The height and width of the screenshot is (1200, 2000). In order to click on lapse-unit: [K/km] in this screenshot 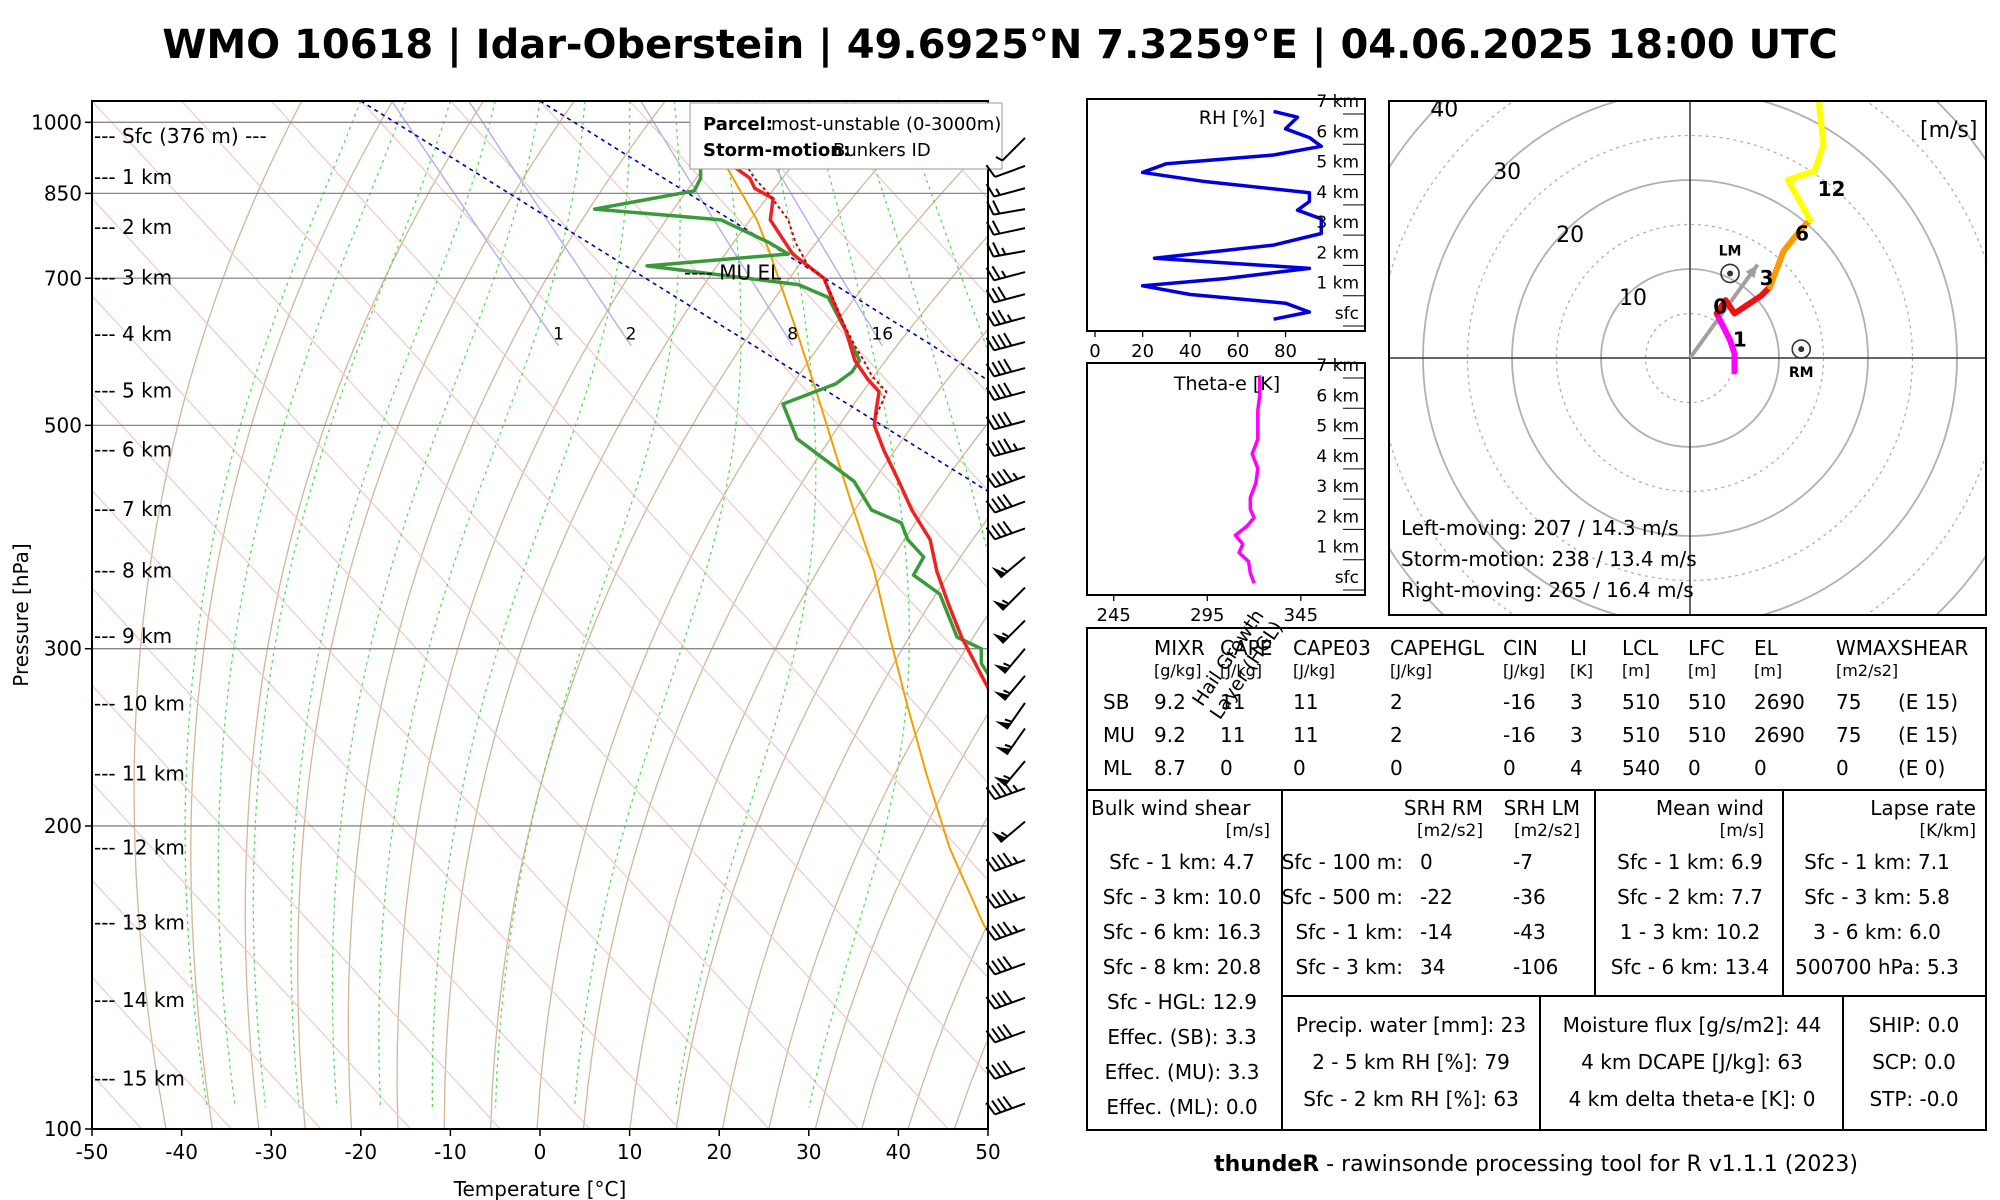, I will do `click(1947, 831)`.